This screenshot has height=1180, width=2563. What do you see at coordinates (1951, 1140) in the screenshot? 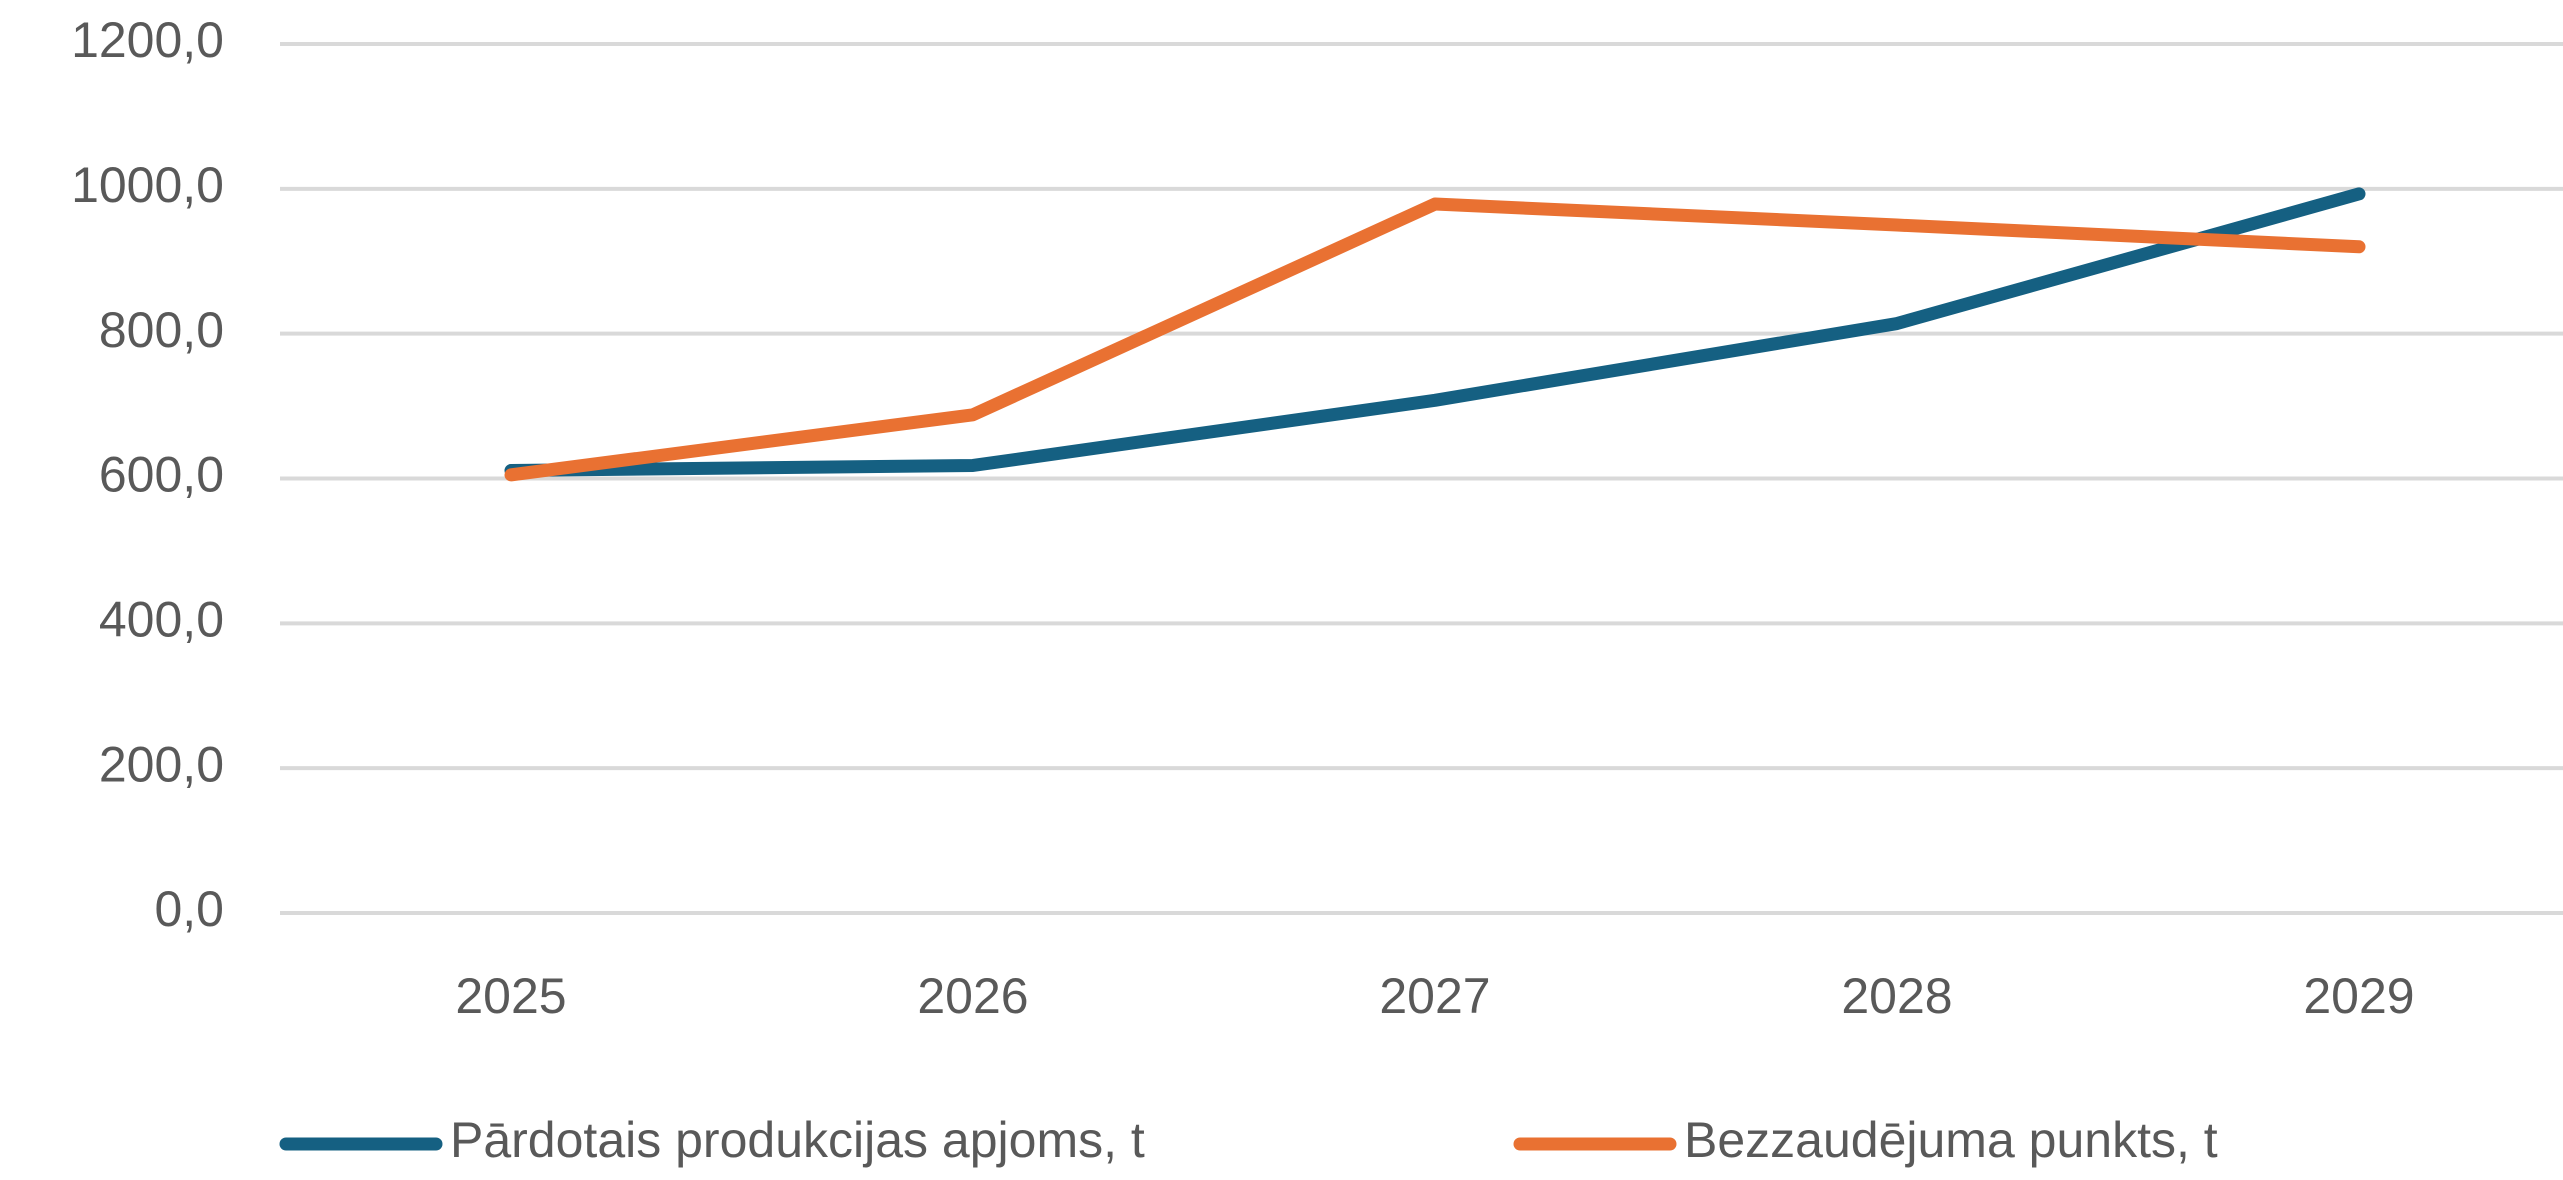
I see `legend-label: Bezzaudējuma punkts, t` at bounding box center [1951, 1140].